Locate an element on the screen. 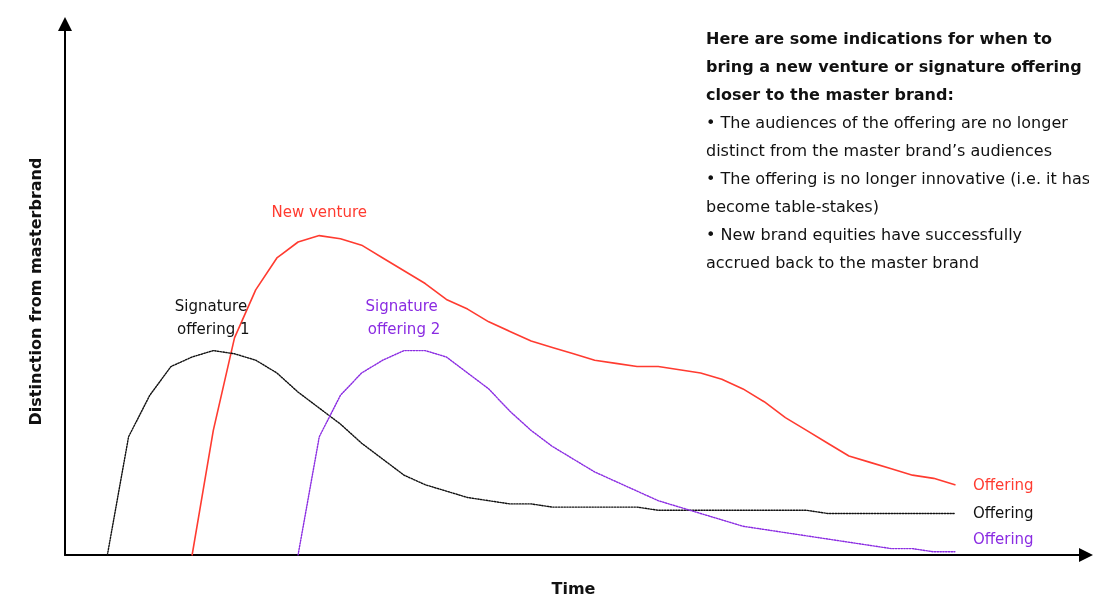 This screenshot has height=609, width=1097. series-label: Signature offering 2 is located at coordinates (404, 318).